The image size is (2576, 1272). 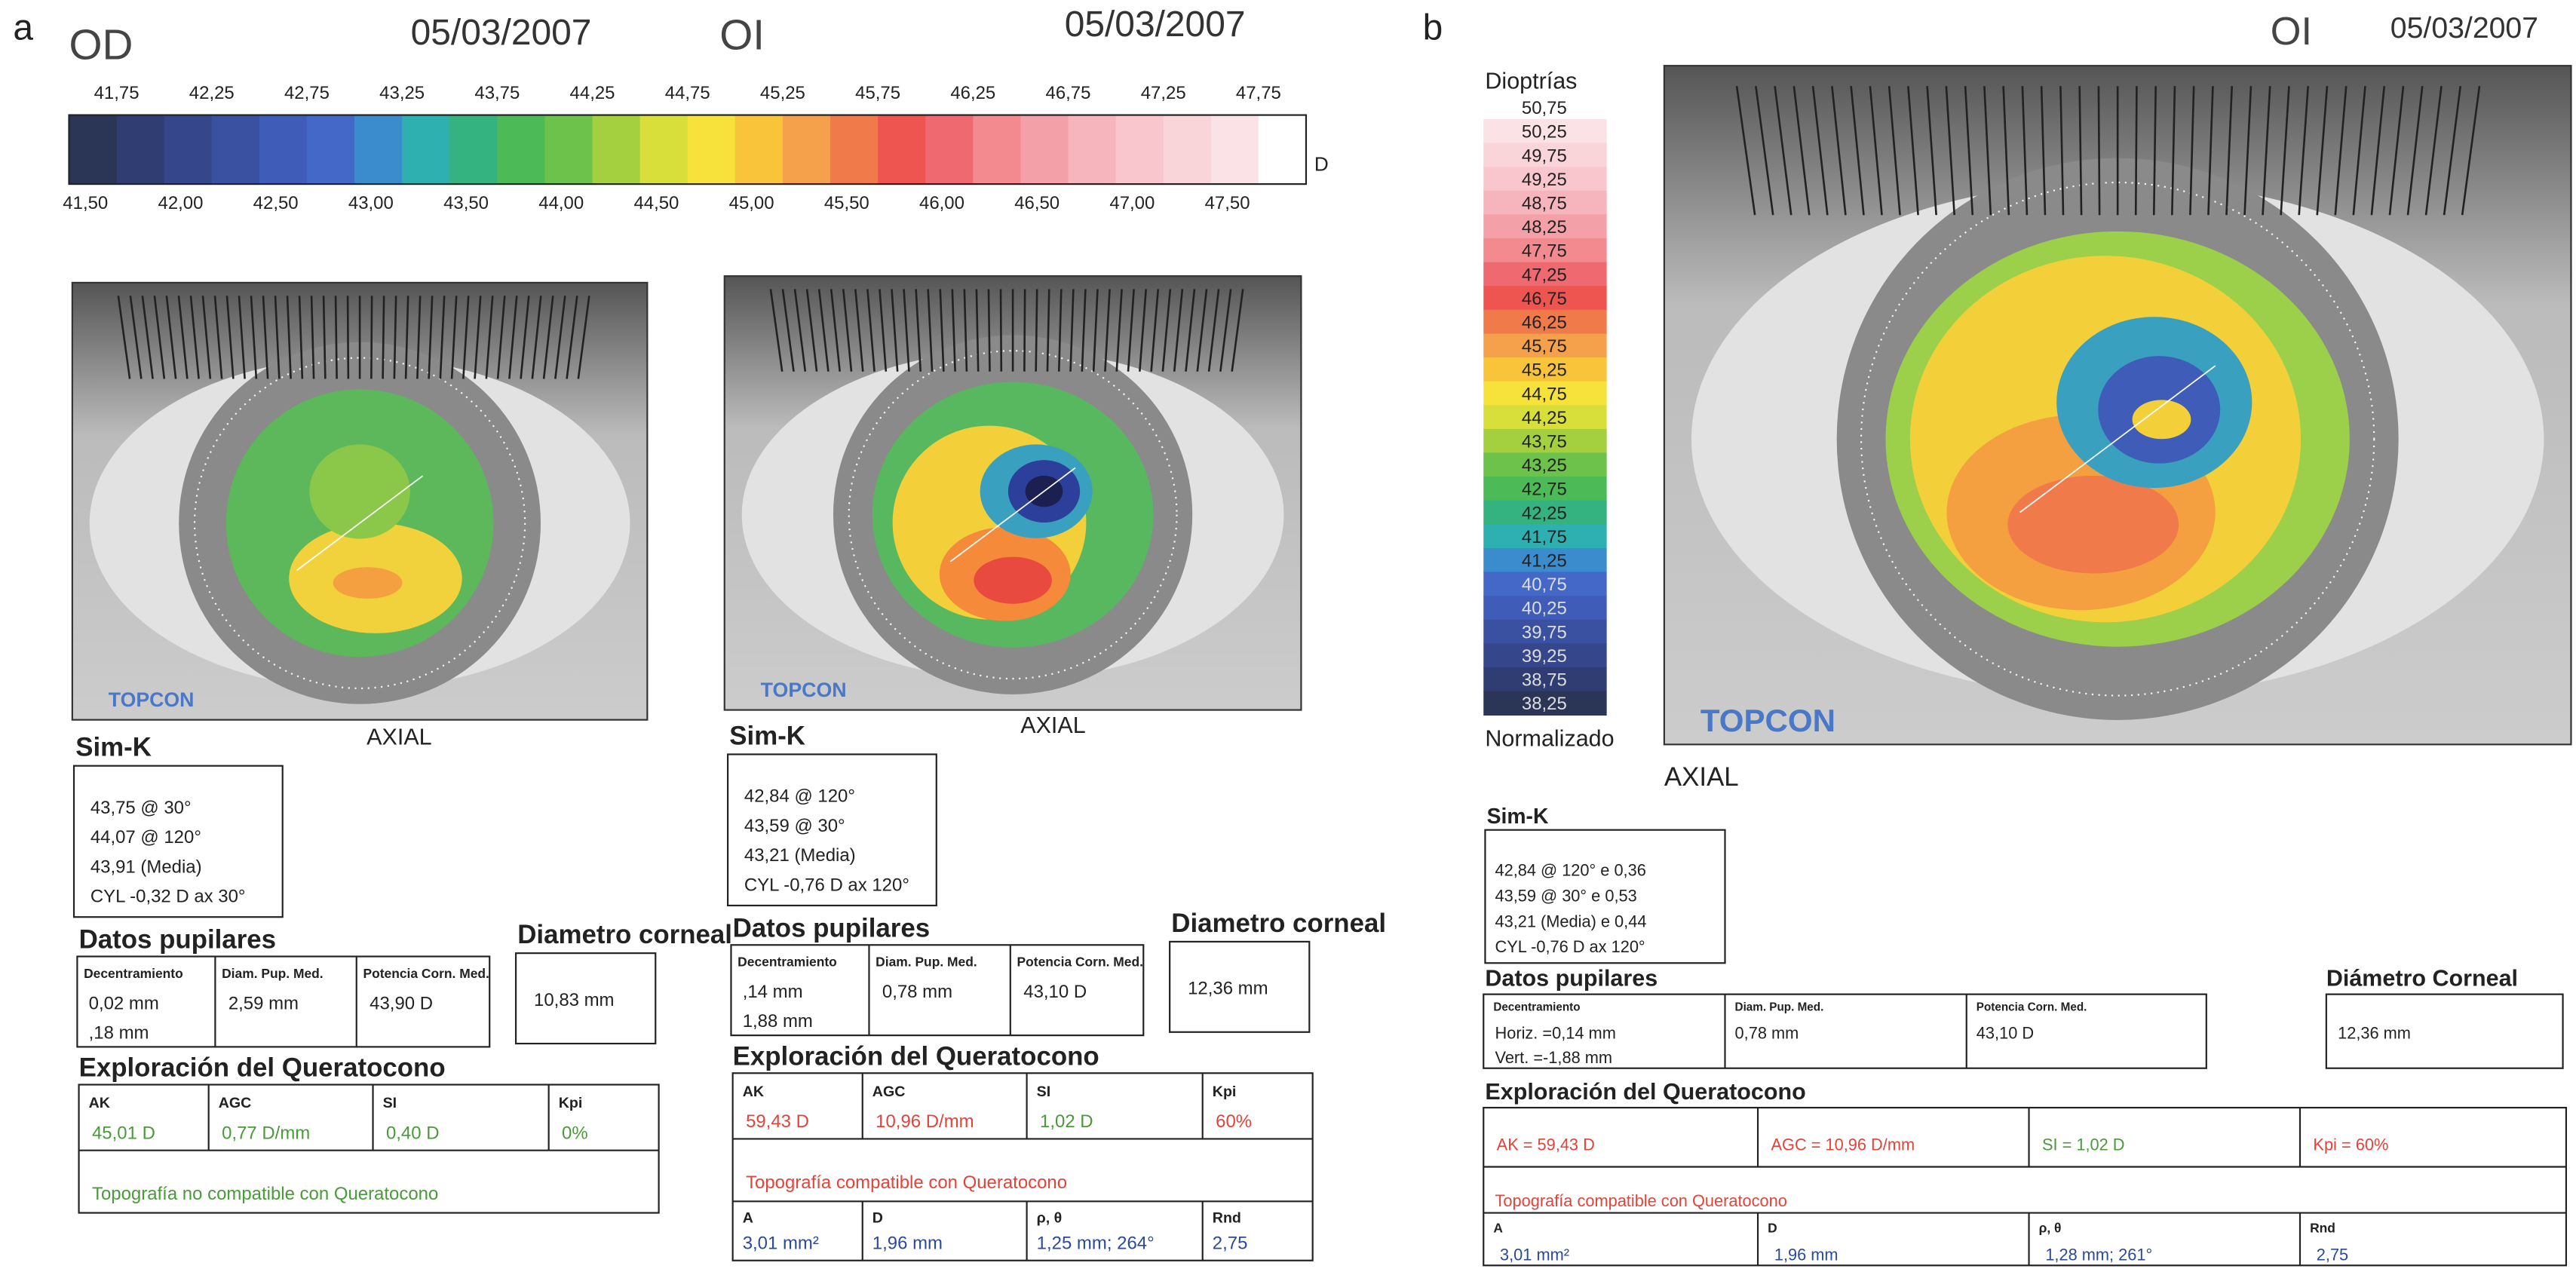 What do you see at coordinates (1321, 164) in the screenshot?
I see `scale-unit: D` at bounding box center [1321, 164].